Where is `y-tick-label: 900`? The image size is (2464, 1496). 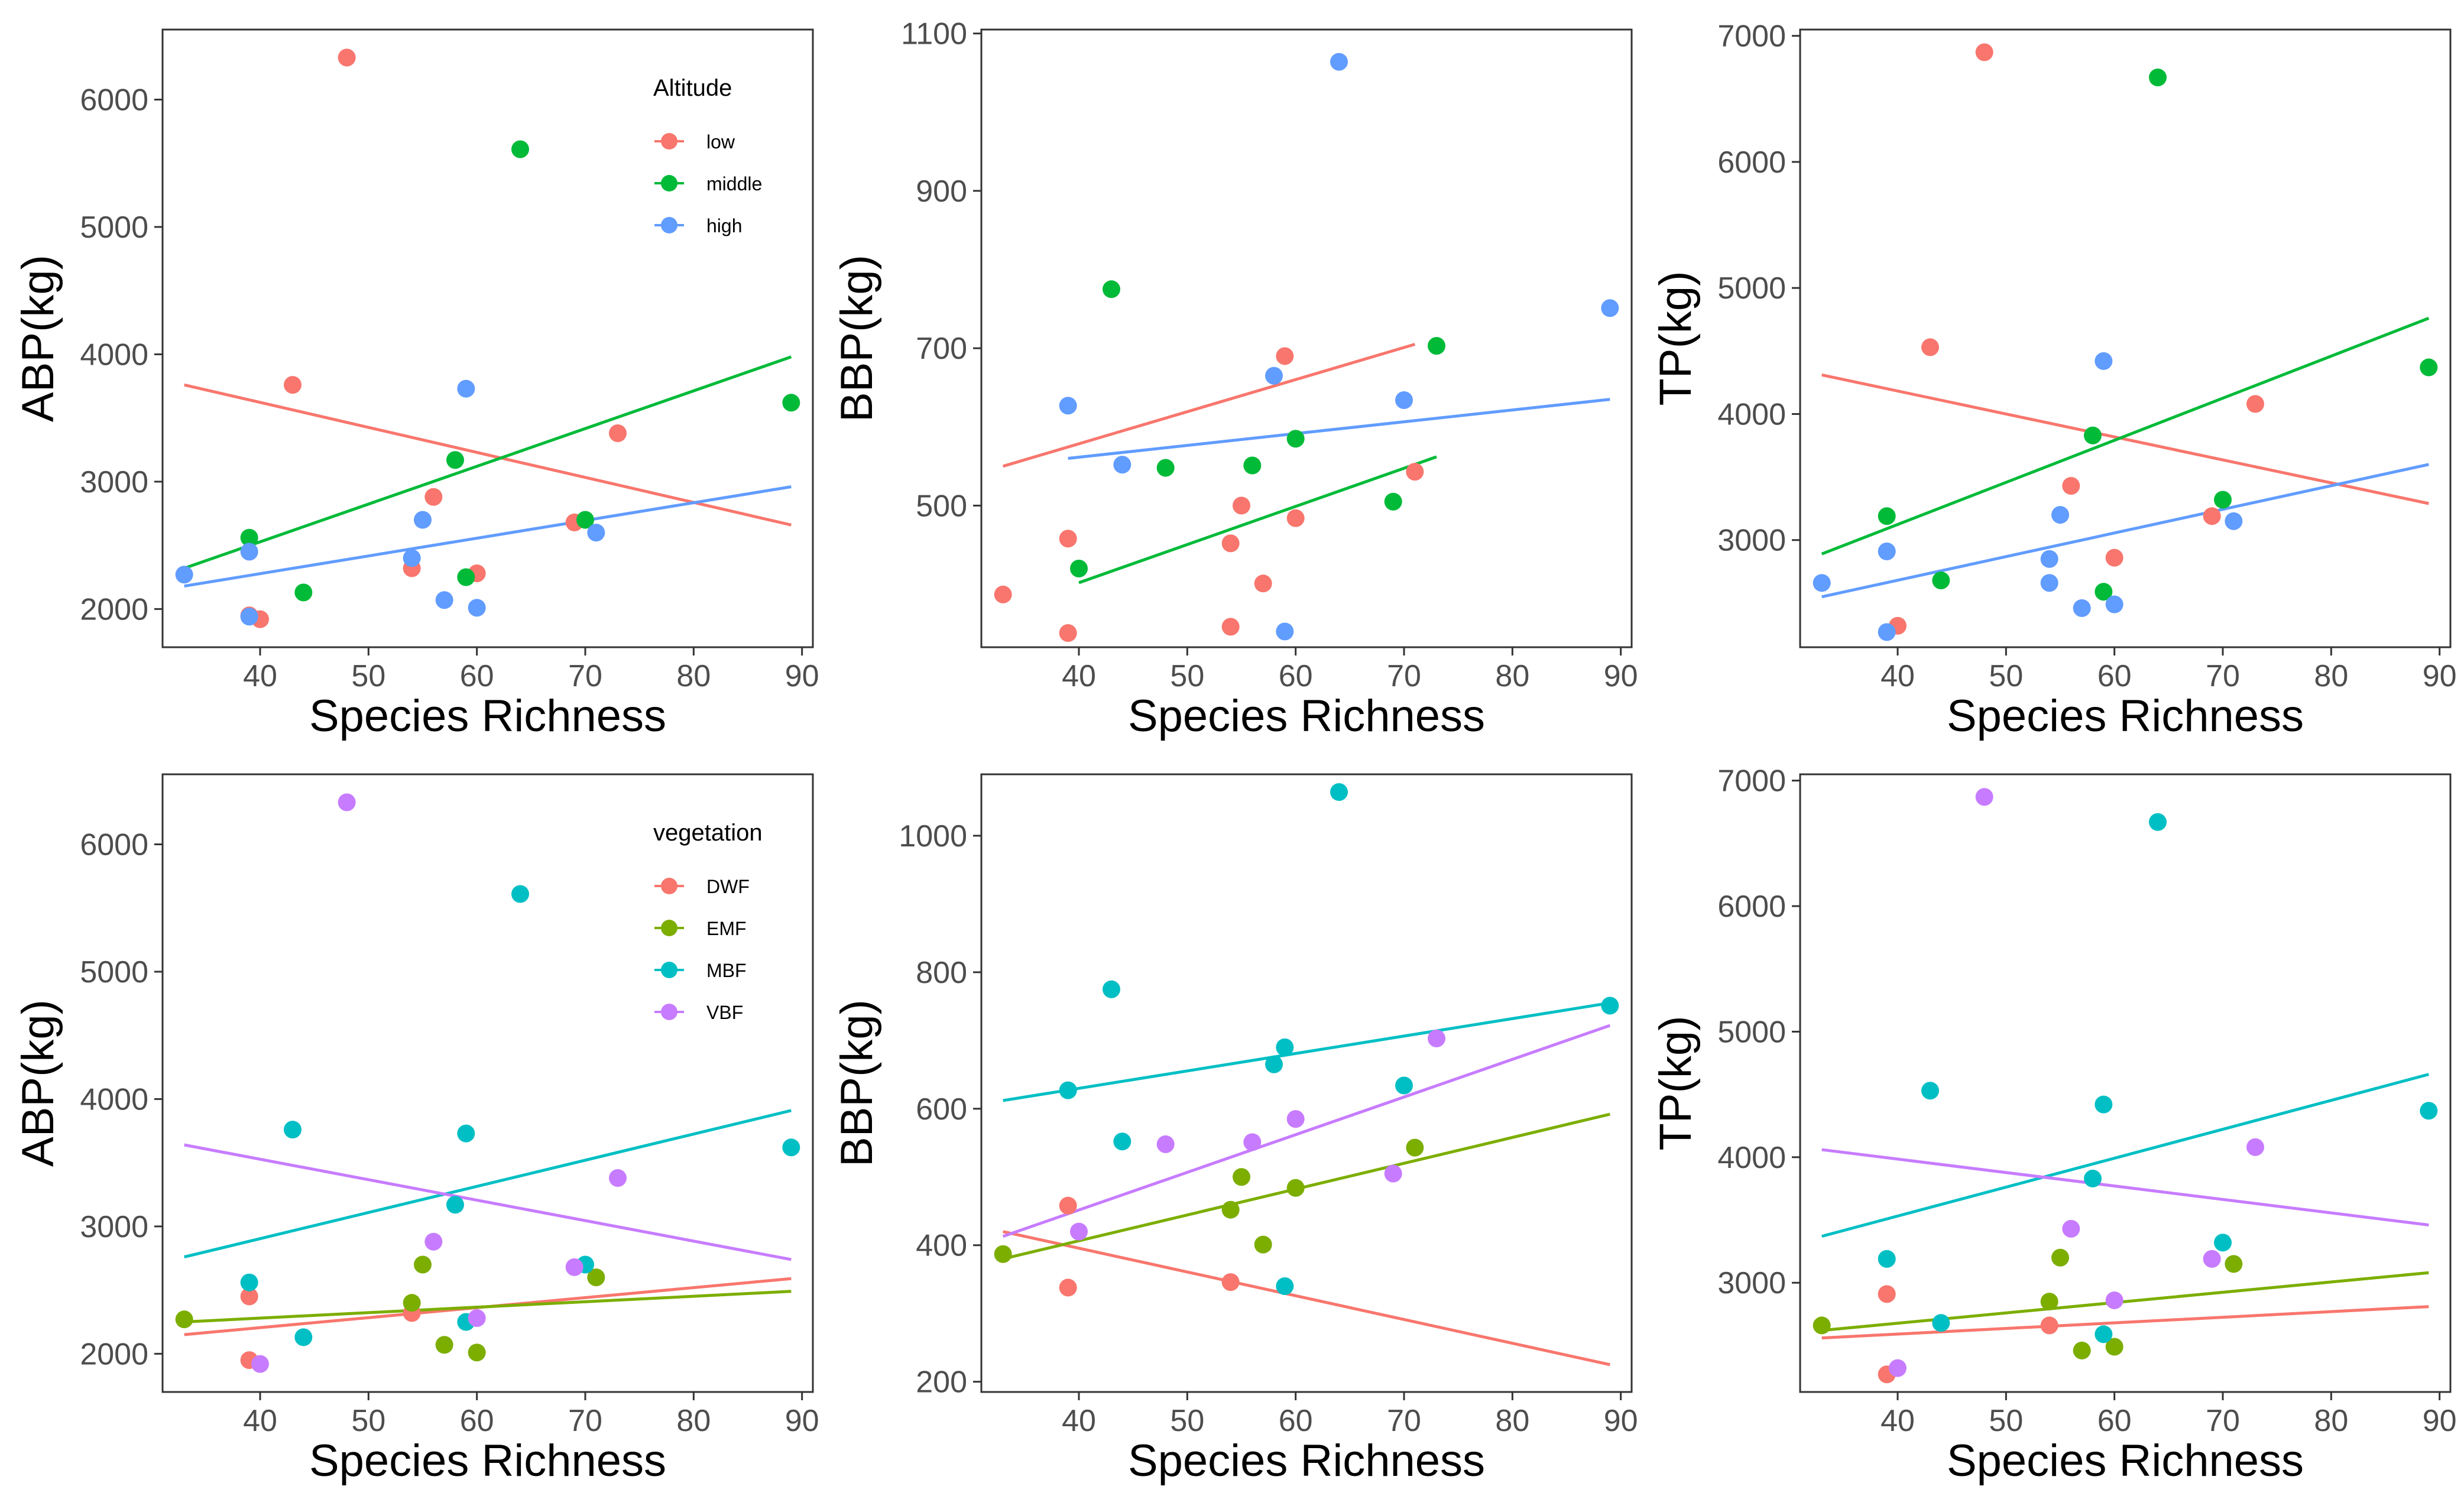
y-tick-label: 900 is located at coordinates (941, 192).